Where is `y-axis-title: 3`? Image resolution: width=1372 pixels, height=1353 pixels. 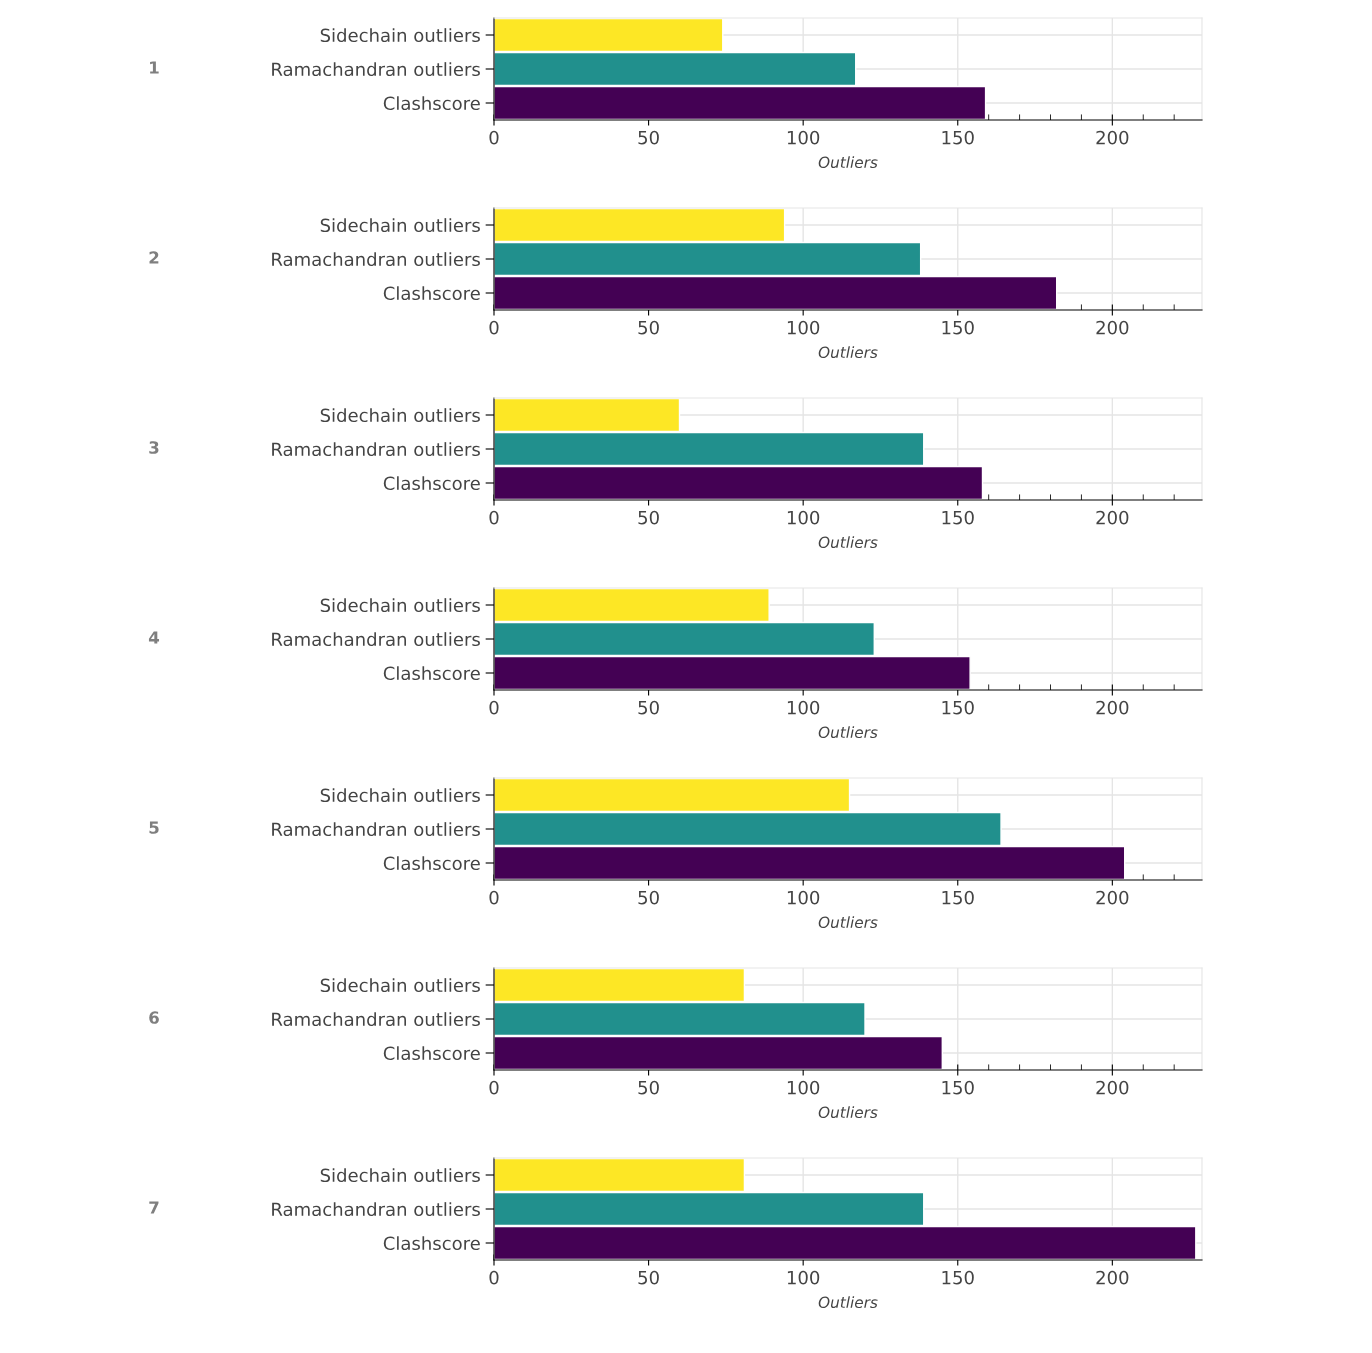 y-axis-title: 3 is located at coordinates (154, 447).